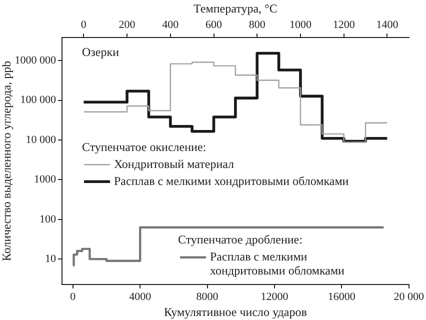 This screenshot has height=320, width=426. Describe the element at coordinates (174, 163) in the screenshot. I see `legend-label: Хондритовый материал` at that location.